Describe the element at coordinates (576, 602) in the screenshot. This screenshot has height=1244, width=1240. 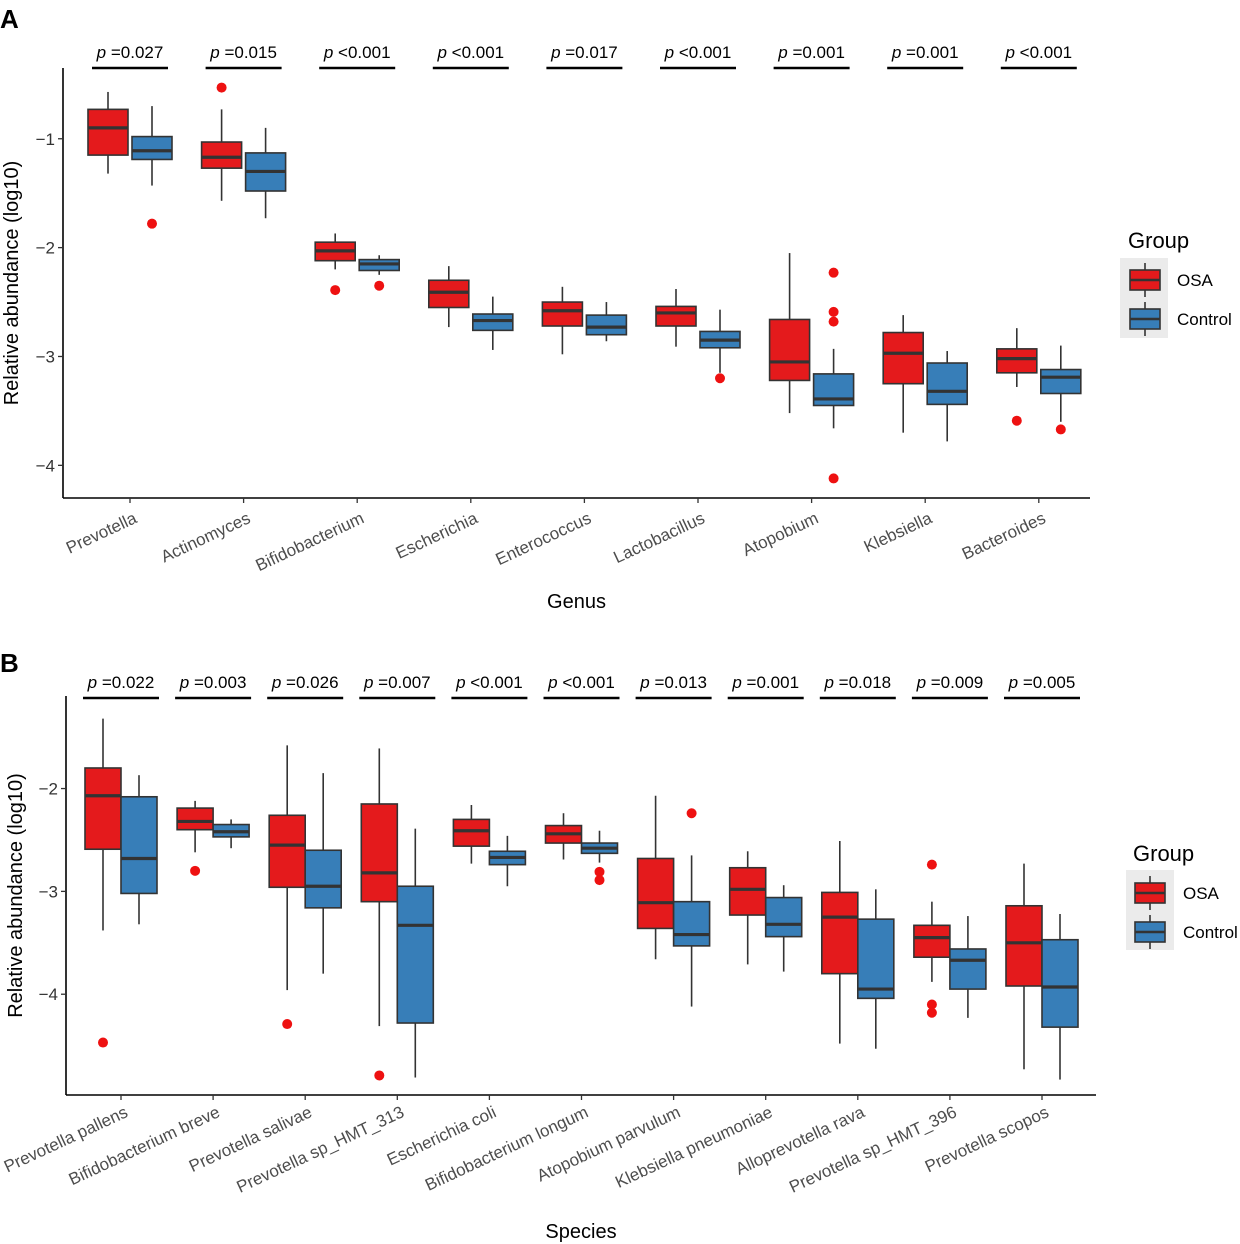
I see `x-axis-title: Genus` at that location.